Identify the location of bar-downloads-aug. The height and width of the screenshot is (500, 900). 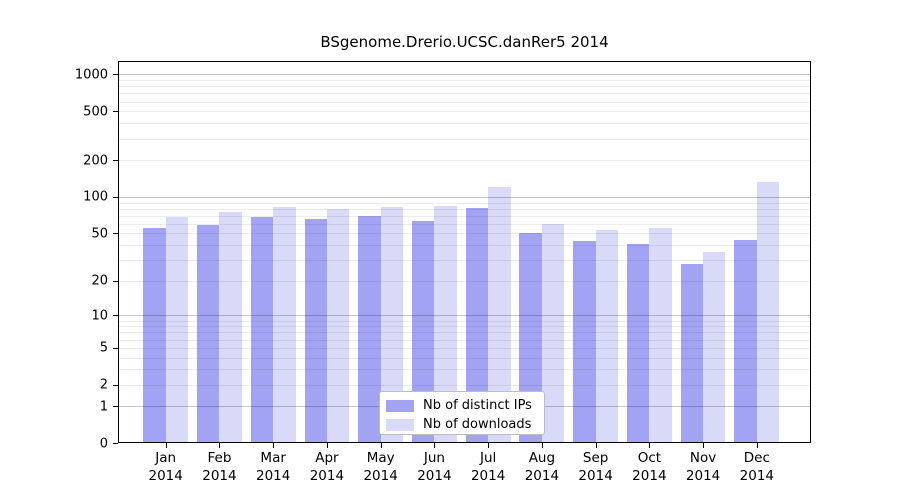
(553, 333).